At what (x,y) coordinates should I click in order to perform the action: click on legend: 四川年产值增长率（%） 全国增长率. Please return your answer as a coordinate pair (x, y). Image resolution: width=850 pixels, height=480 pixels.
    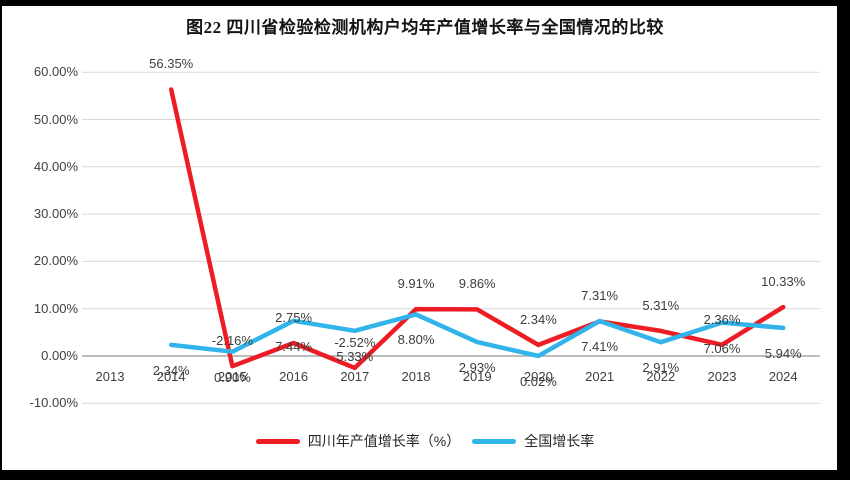
    Looking at the image, I should click on (425, 441).